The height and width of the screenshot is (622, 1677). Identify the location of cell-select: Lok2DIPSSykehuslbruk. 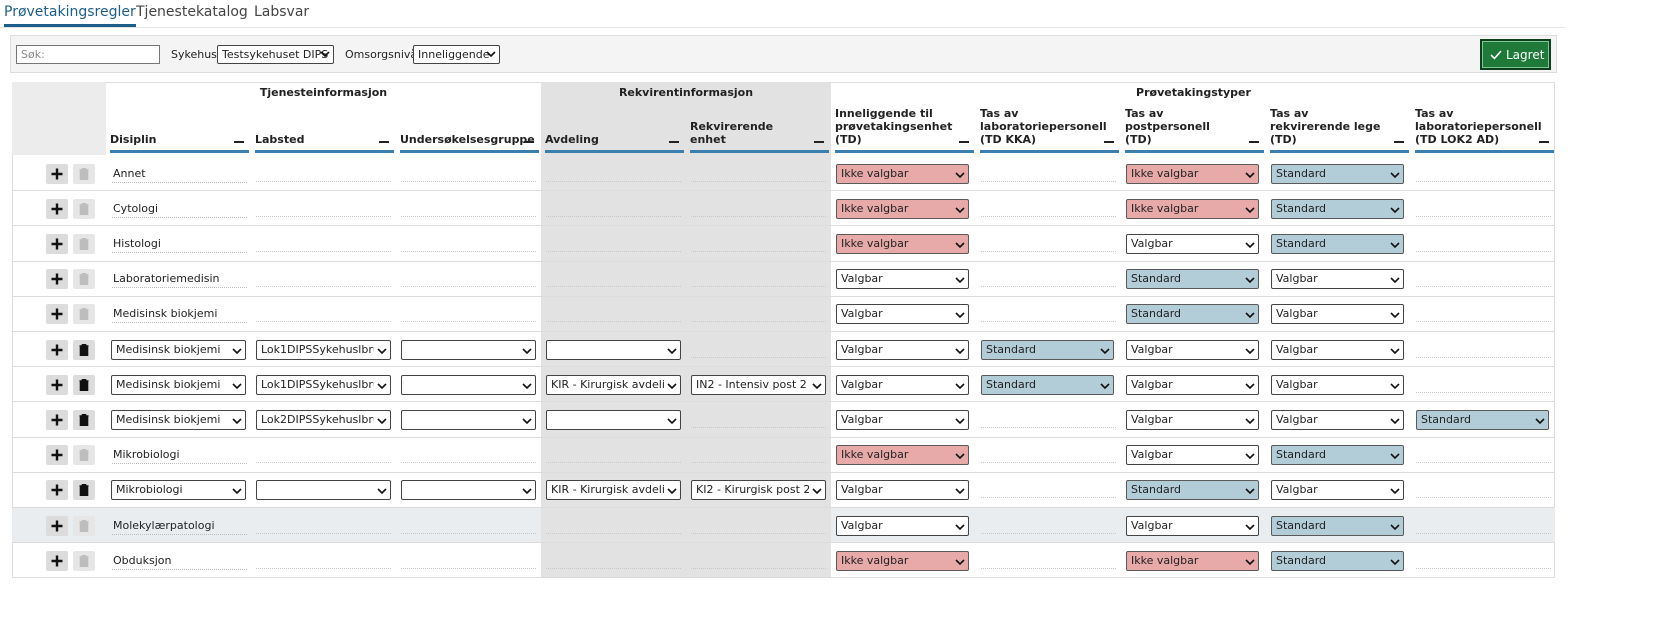
(323, 420).